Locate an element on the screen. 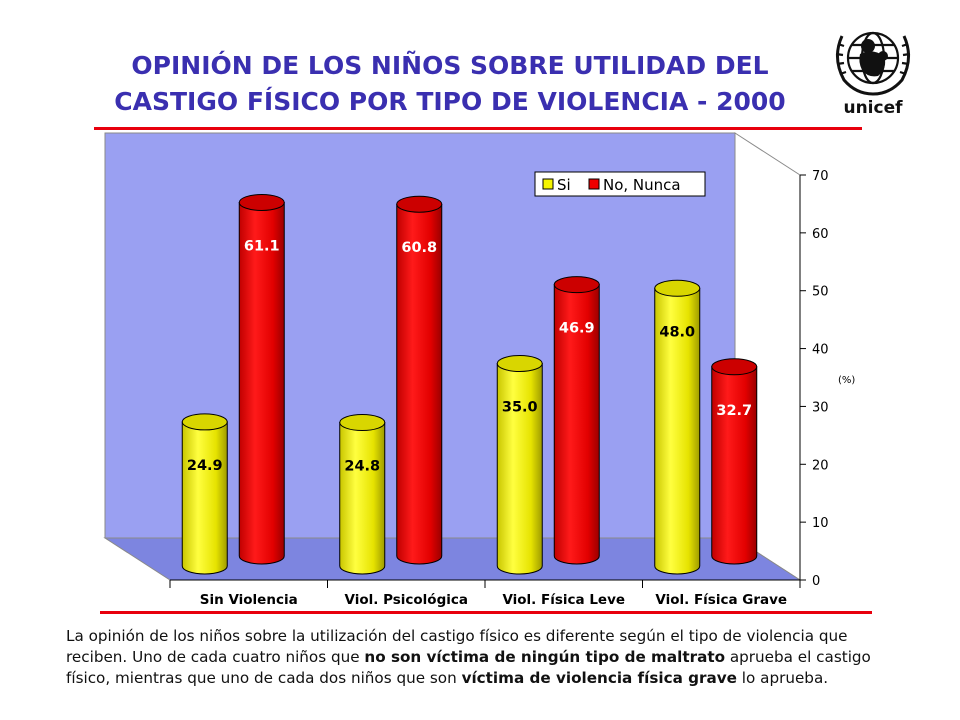  y-tick-label: 20 is located at coordinates (820, 465).